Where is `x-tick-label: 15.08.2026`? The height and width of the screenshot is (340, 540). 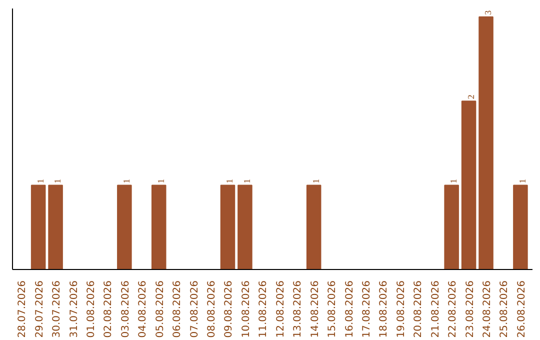
x-tick-label: 15.08.2026 is located at coordinates (332, 309).